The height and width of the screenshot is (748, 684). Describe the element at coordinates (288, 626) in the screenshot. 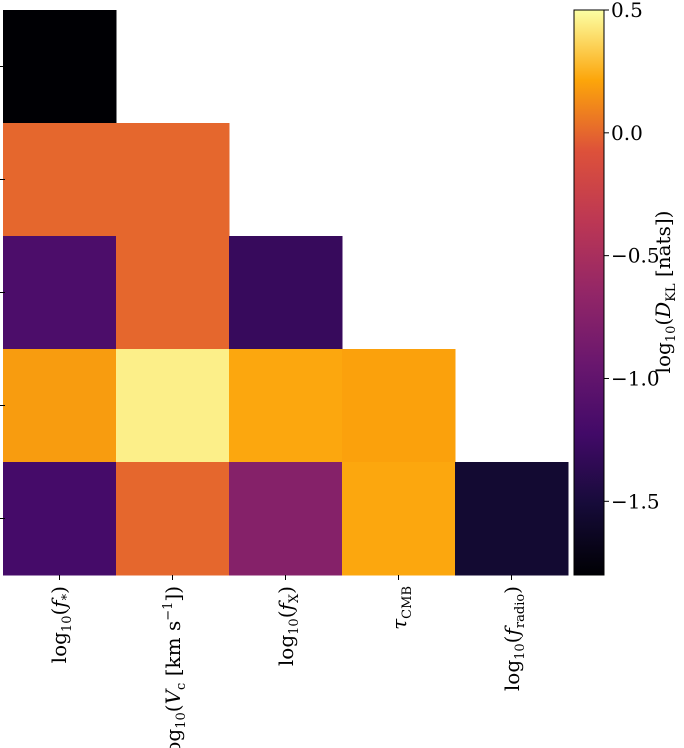

I see `x-tick-label-fx: log10(fX)` at that location.